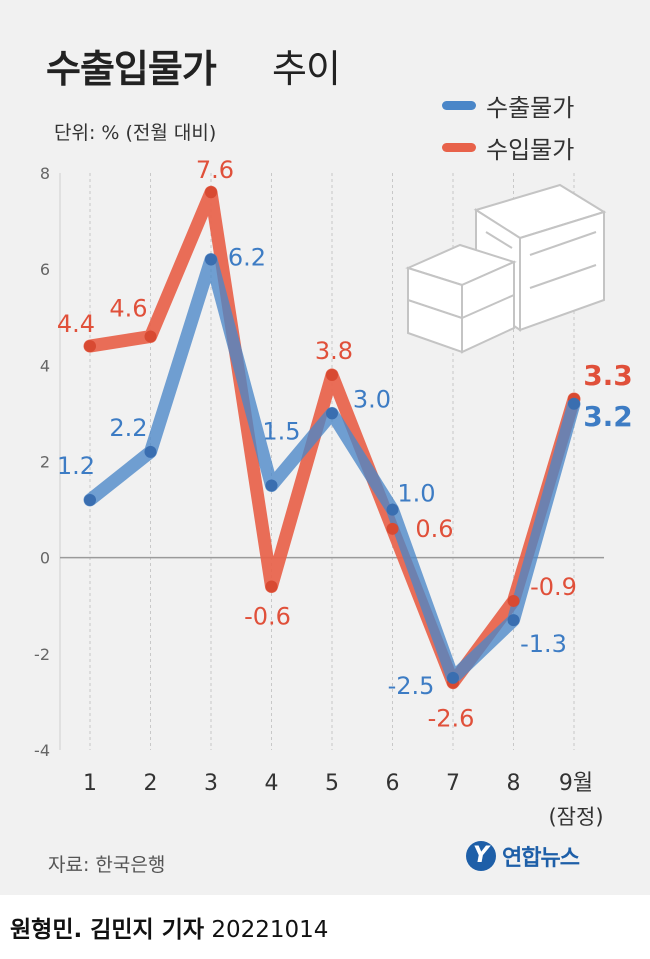 This screenshot has width=650, height=959. Describe the element at coordinates (530, 149) in the screenshot. I see `legend-label-import: 수입물가` at that location.